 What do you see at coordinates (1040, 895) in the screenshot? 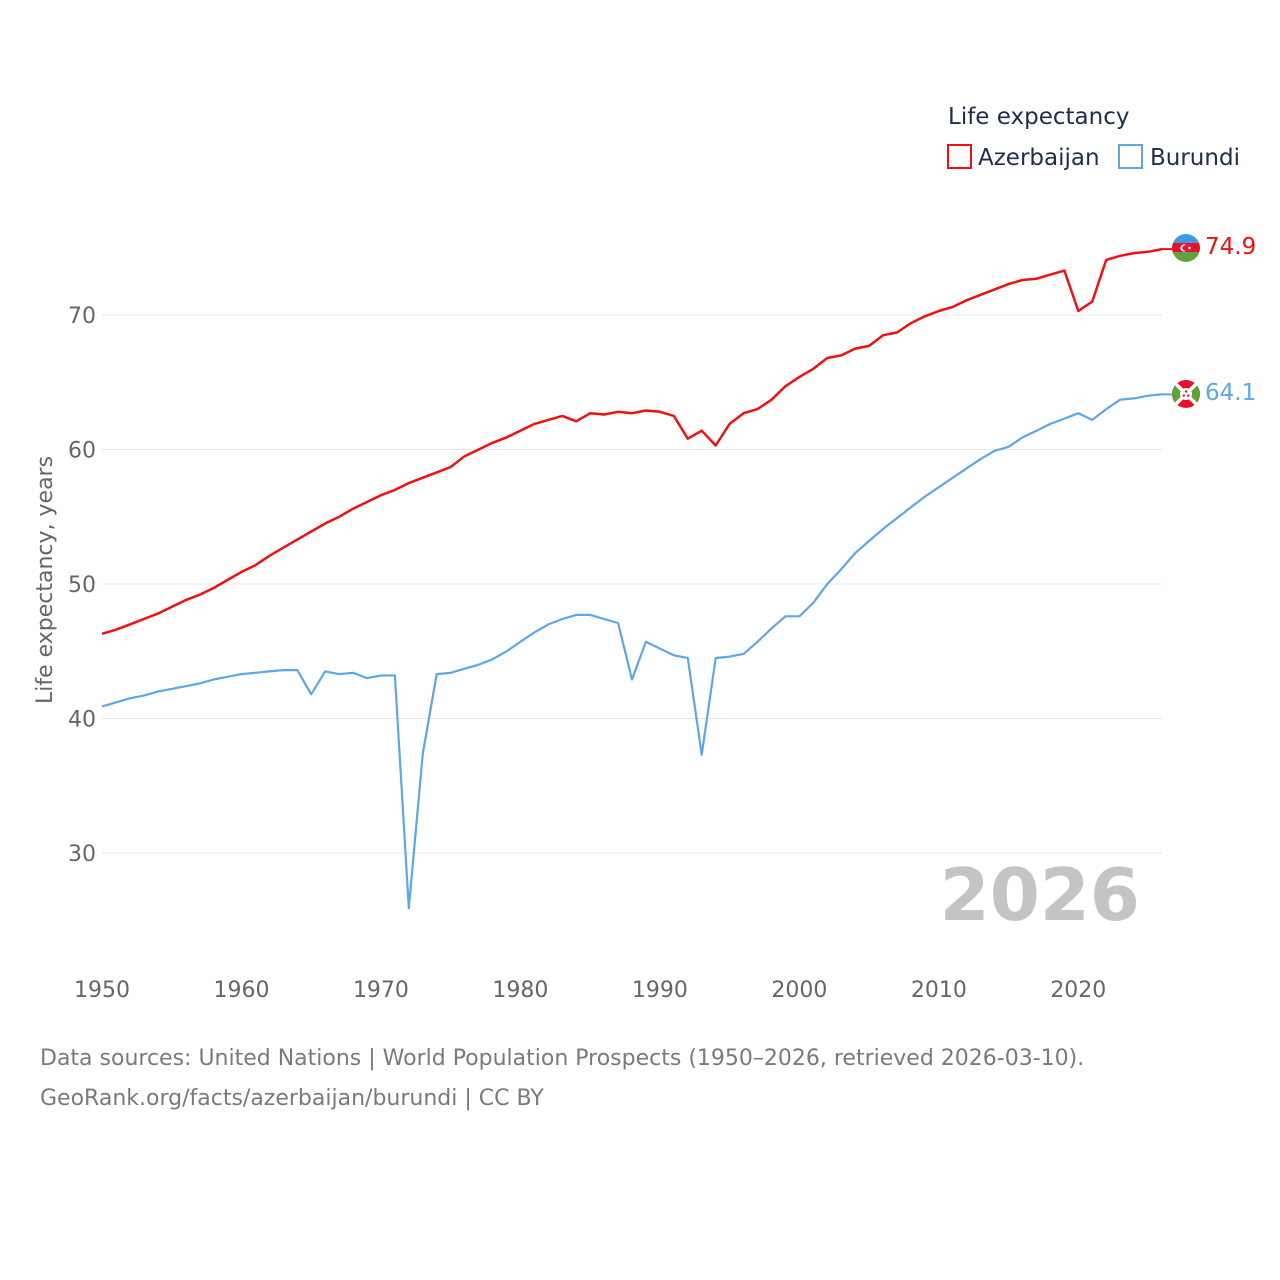
I see `year-watermark: 2026` at bounding box center [1040, 895].